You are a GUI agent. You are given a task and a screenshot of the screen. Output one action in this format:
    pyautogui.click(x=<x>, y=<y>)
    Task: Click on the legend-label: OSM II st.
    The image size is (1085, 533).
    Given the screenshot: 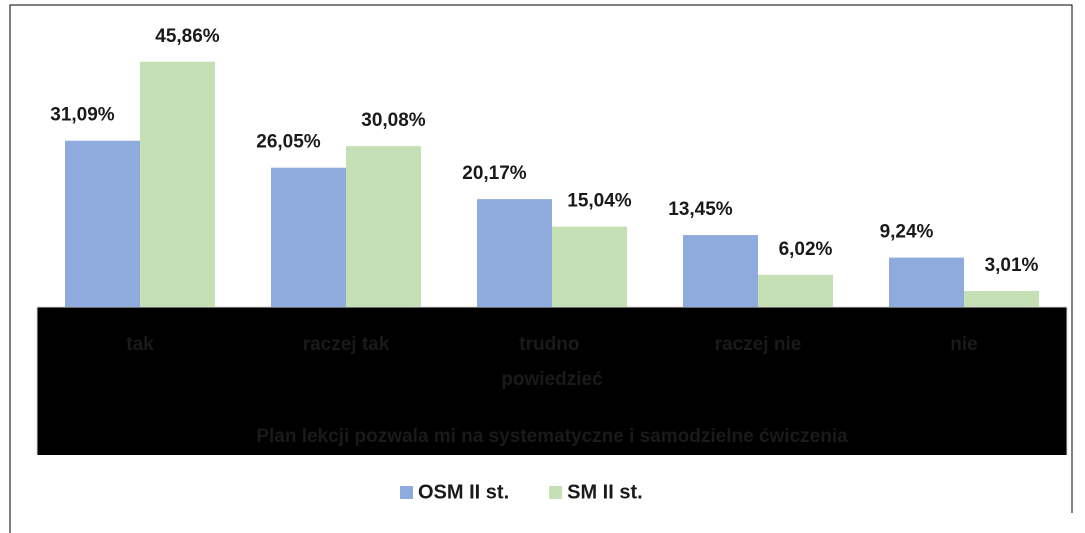 What is the action you would take?
    pyautogui.click(x=463, y=492)
    